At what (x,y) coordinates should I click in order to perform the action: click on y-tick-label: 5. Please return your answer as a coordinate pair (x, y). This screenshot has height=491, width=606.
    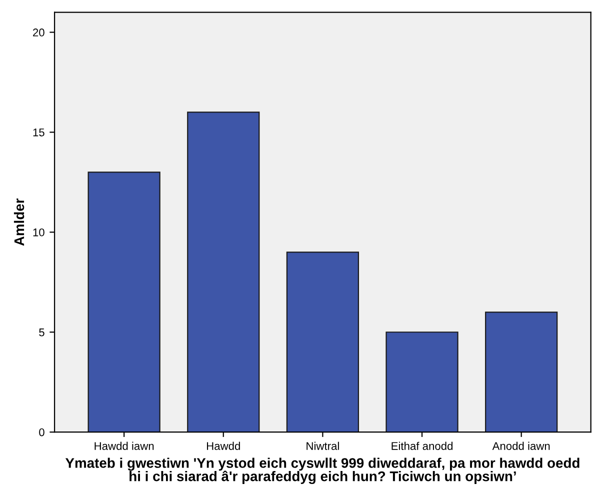
    Looking at the image, I should click on (41, 332).